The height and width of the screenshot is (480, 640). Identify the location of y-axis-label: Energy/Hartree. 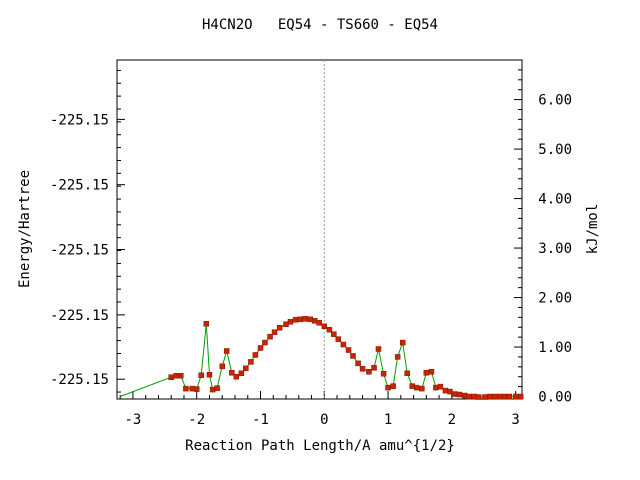
(25, 229).